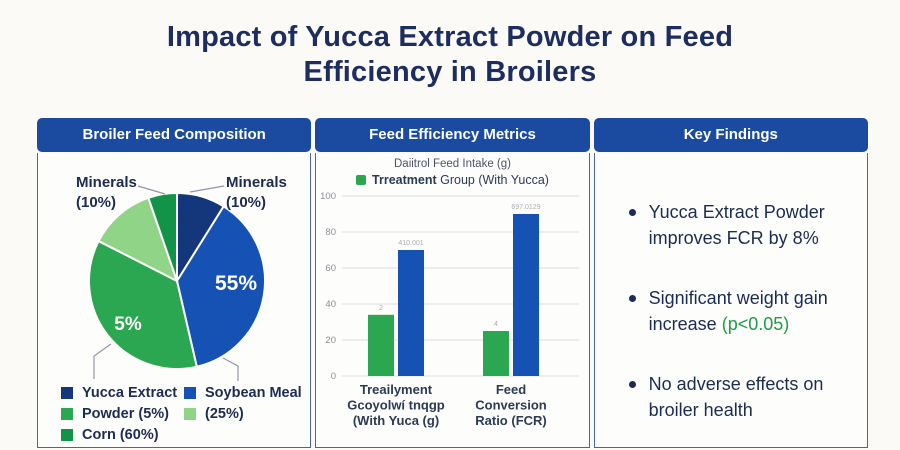  Describe the element at coordinates (496, 324) in the screenshot. I see `bar-value-label: 4` at that location.